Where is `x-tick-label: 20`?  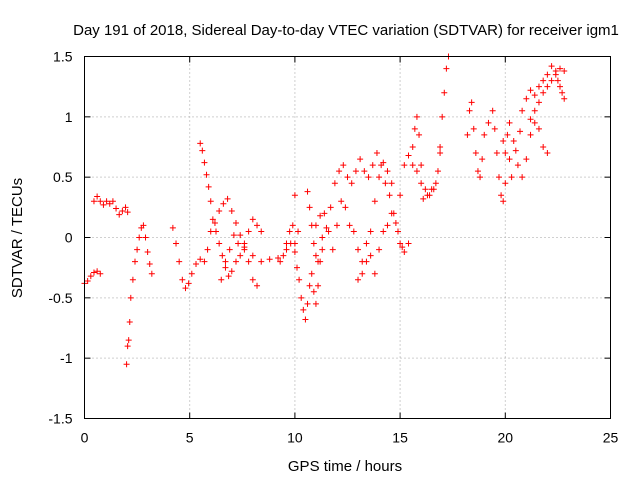 x-tick-label: 20 is located at coordinates (506, 438).